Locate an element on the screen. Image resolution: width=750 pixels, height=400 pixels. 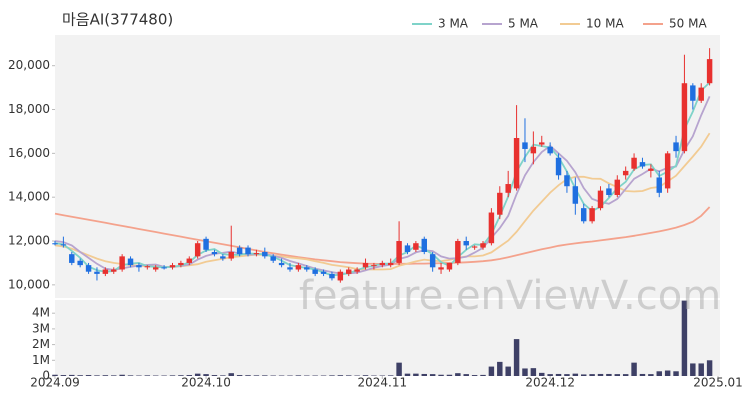
y-tick-label: 14,000 is located at coordinates (29, 197).